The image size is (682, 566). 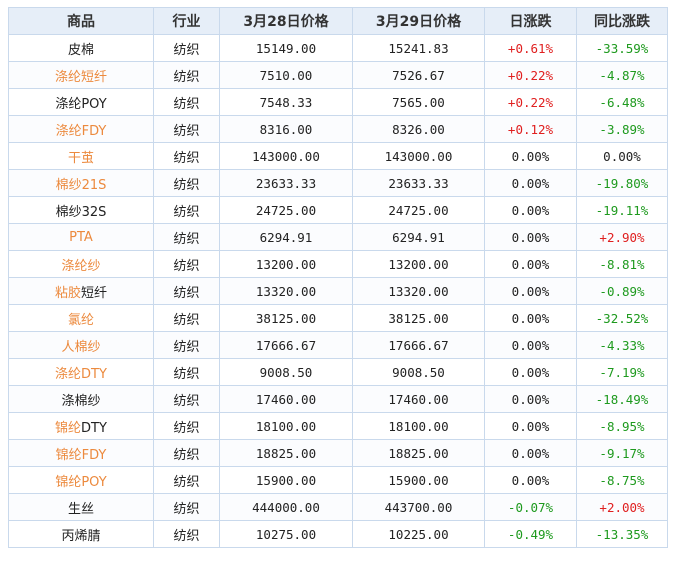 I want to click on cell-yoy-change: -9.17%, so click(x=622, y=453).